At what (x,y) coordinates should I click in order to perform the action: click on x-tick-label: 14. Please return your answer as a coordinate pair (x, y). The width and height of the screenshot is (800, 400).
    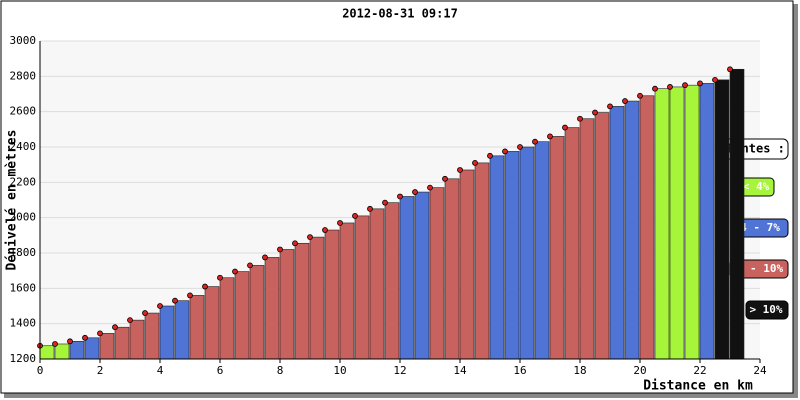
    Looking at the image, I should click on (460, 370).